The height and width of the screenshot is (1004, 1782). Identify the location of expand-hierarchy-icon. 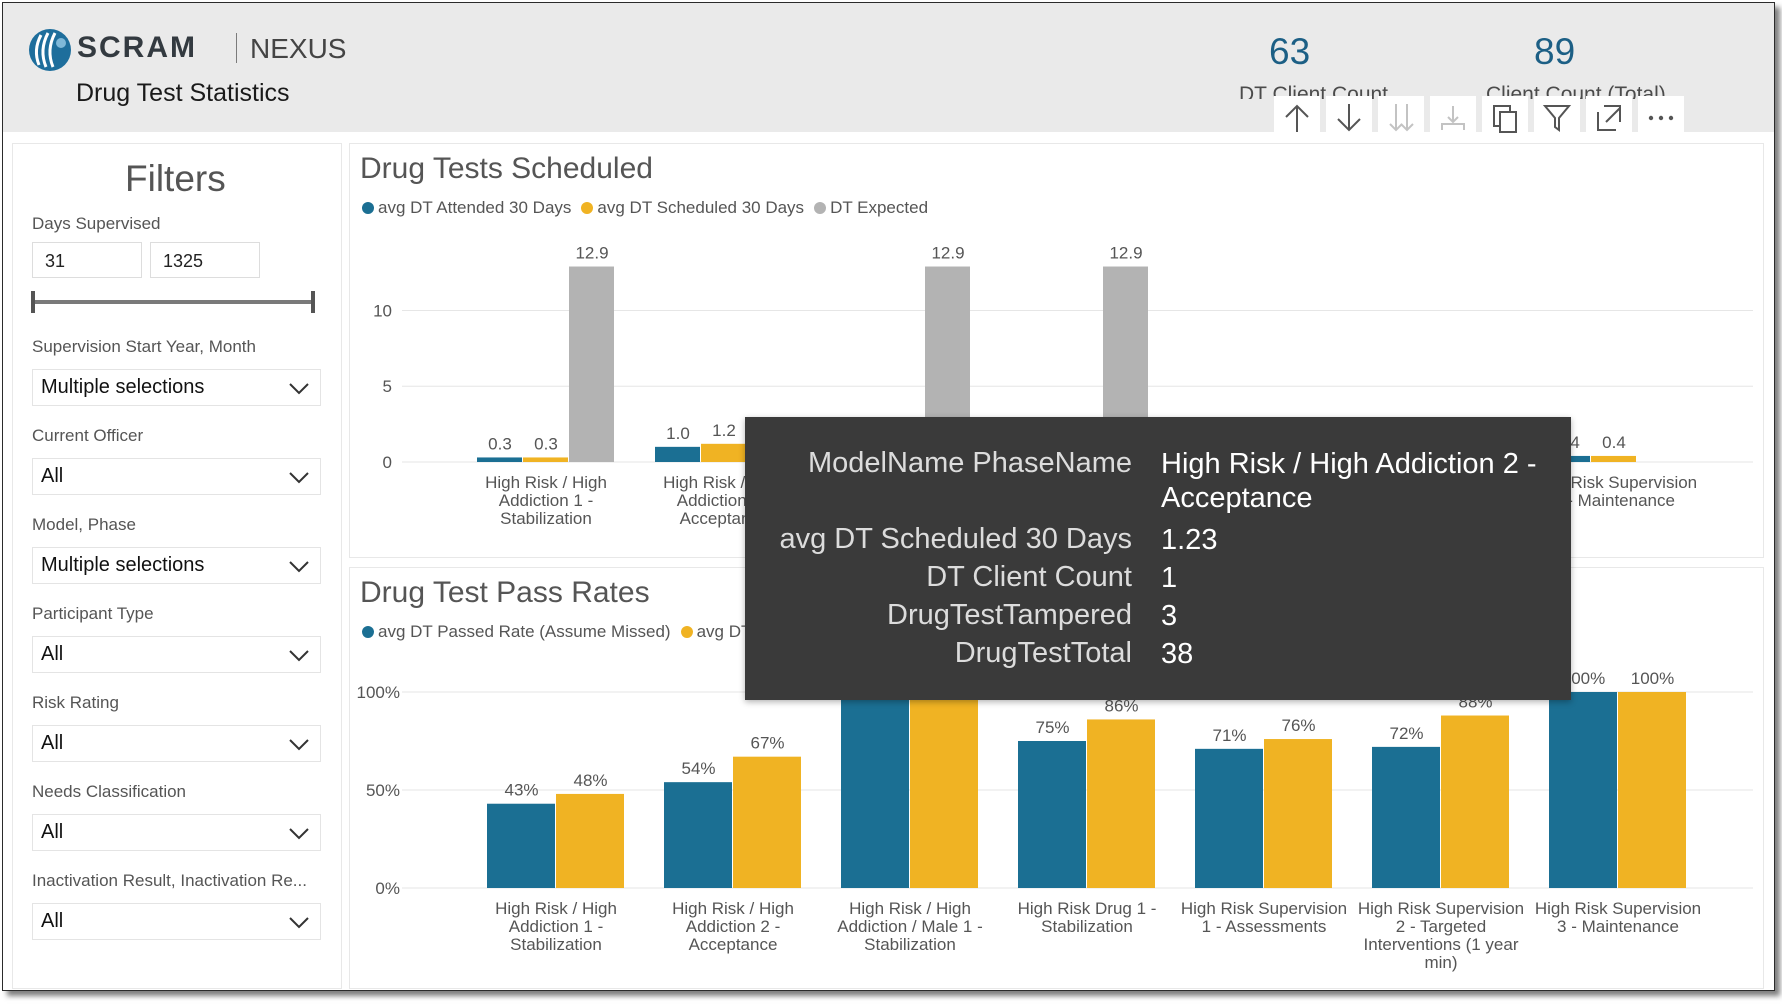
(1453, 118).